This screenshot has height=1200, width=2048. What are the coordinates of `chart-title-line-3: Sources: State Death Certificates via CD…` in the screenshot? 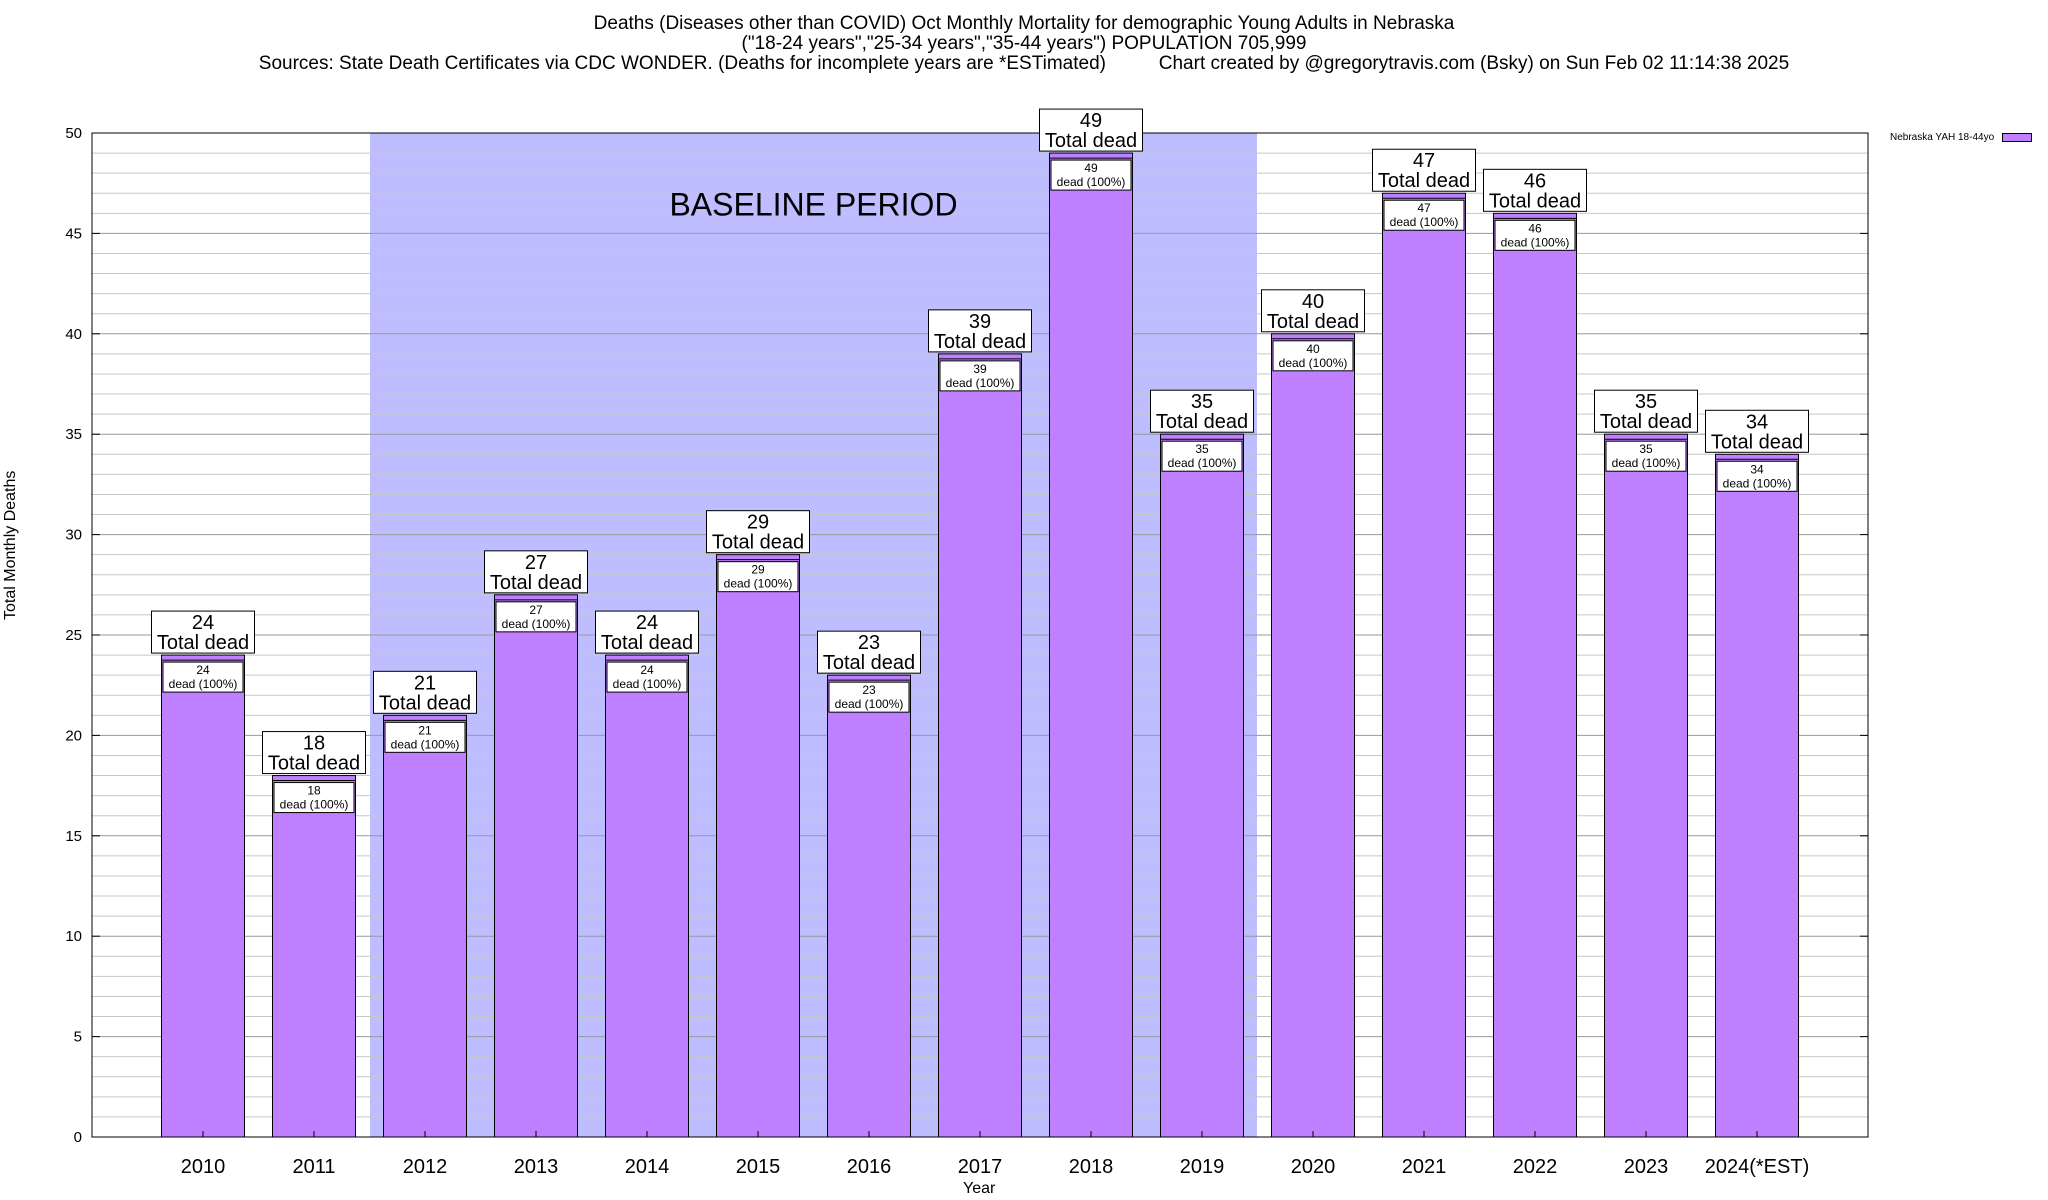 It's located at (1024, 63).